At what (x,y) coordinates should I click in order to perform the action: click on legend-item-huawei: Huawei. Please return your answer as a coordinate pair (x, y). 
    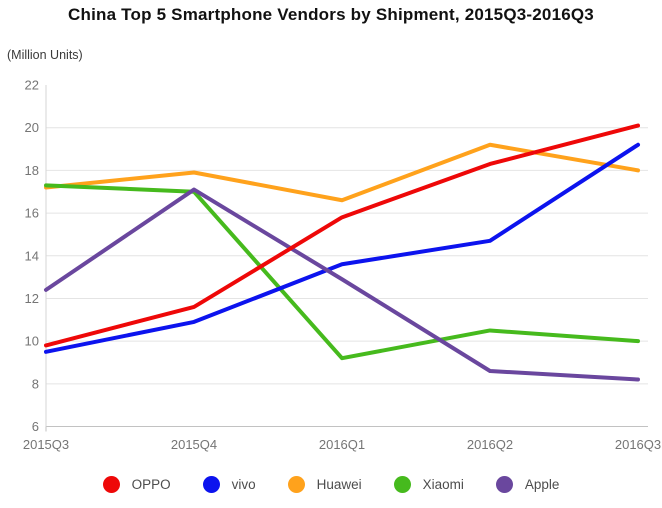
    Looking at the image, I should click on (324, 484).